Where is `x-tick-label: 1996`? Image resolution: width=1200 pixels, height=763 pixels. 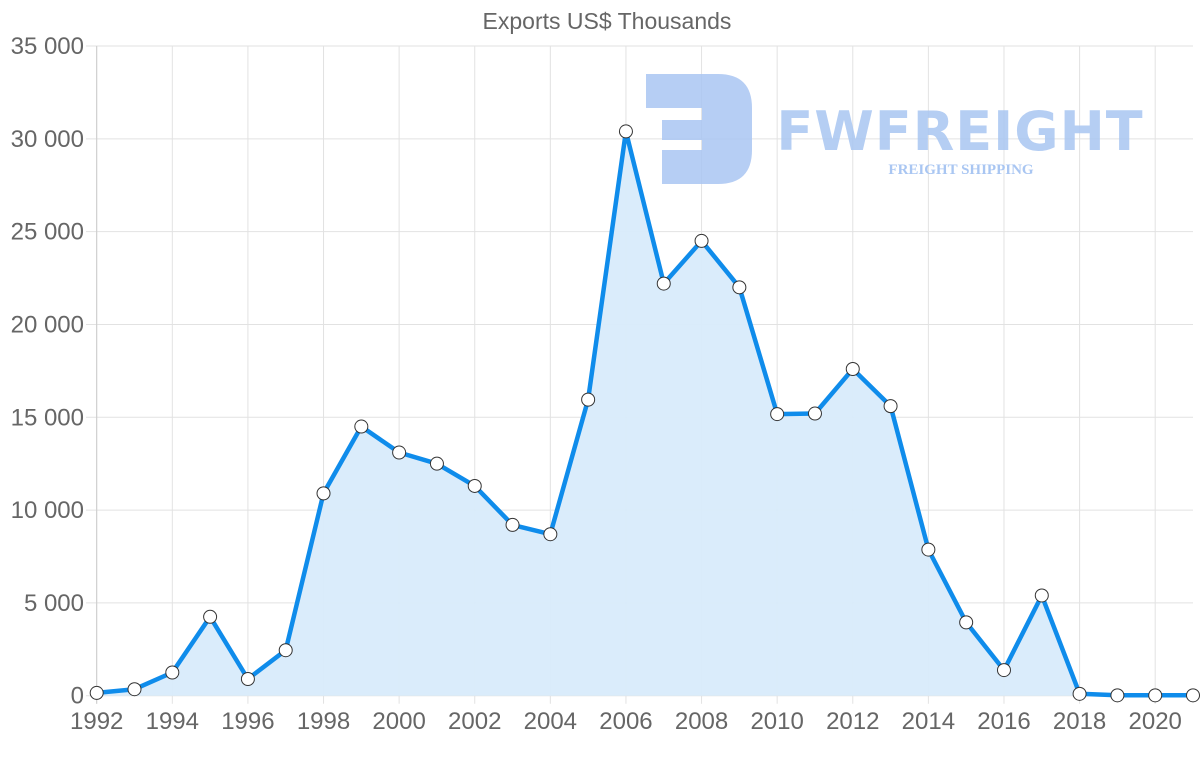
x-tick-label: 1996 is located at coordinates (247, 721).